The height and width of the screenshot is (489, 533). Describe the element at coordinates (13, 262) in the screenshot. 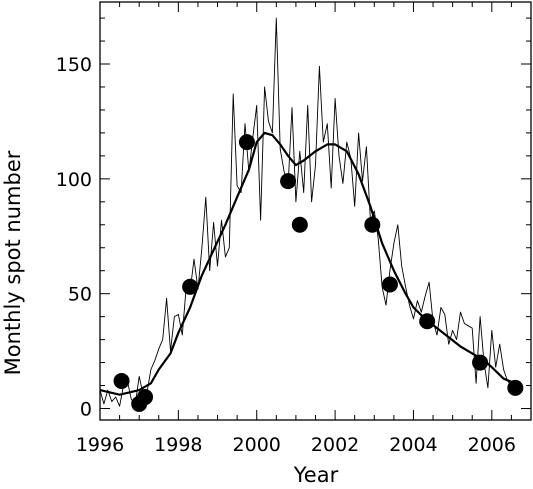

I see `y-axis-label: Monthly spot number` at that location.